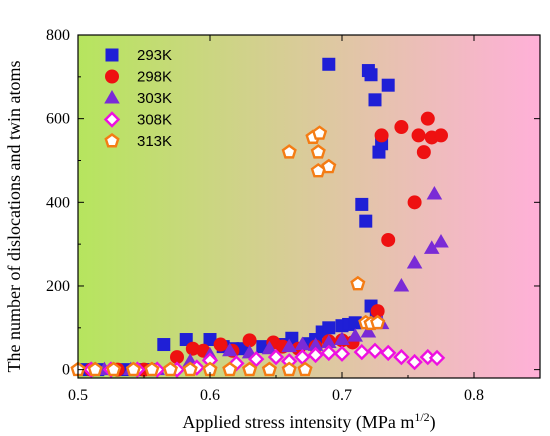 Image resolution: width=550 pixels, height=436 pixels. What do you see at coordinates (154, 141) in the screenshot?
I see `legend-label: 313K` at bounding box center [154, 141].